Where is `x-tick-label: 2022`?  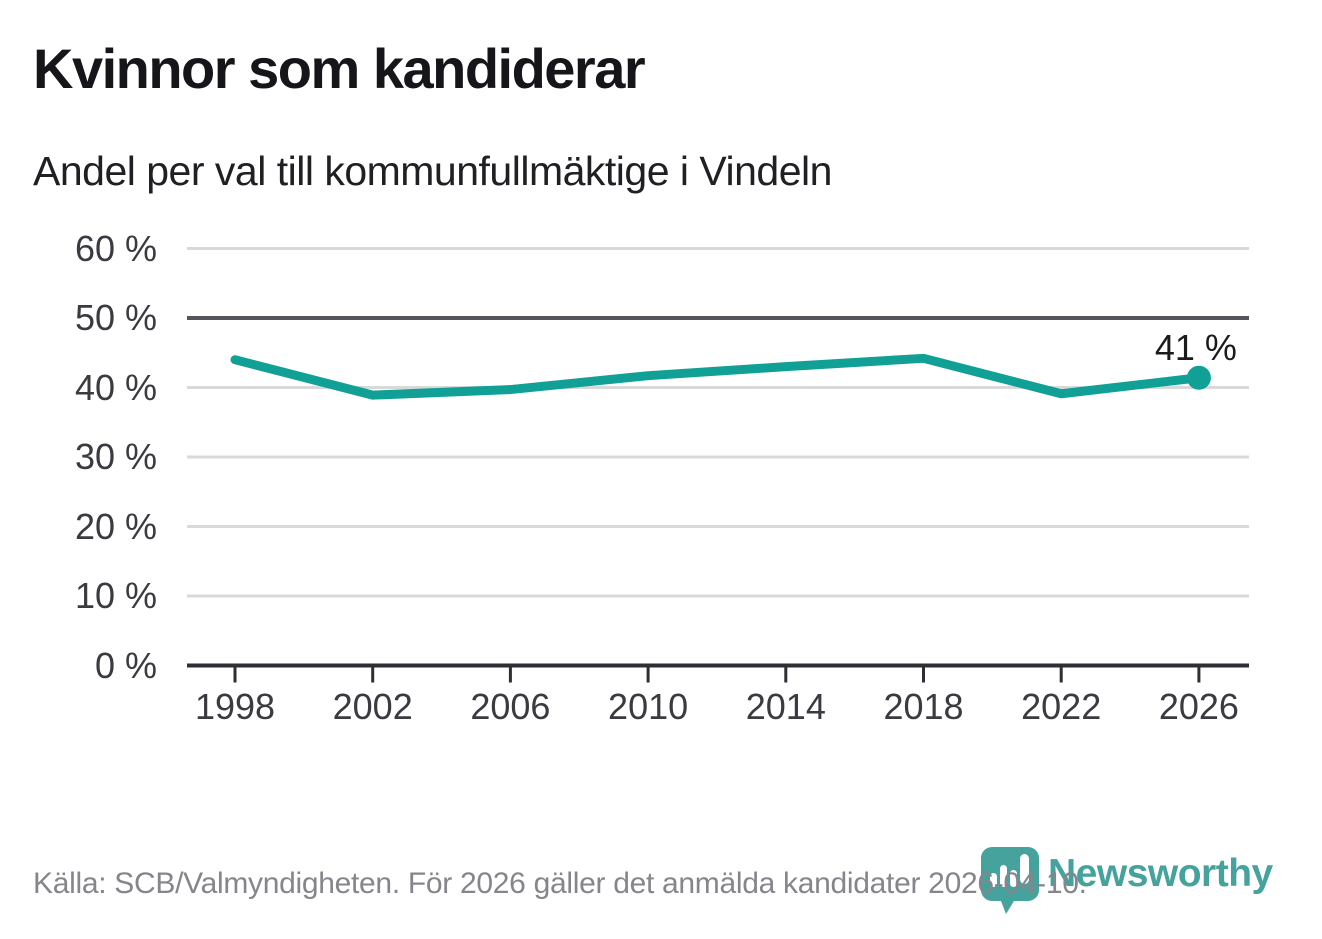
x-tick-label: 2022 is located at coordinates (1061, 706).